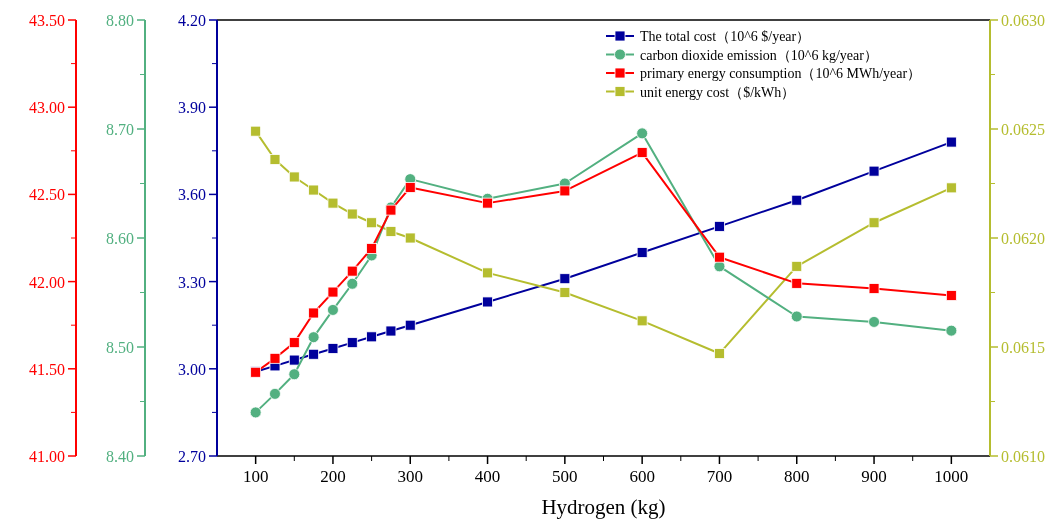 This screenshot has height=527, width=1049. Describe the element at coordinates (47, 20) in the screenshot. I see `y-tick-label: 43.50` at that location.